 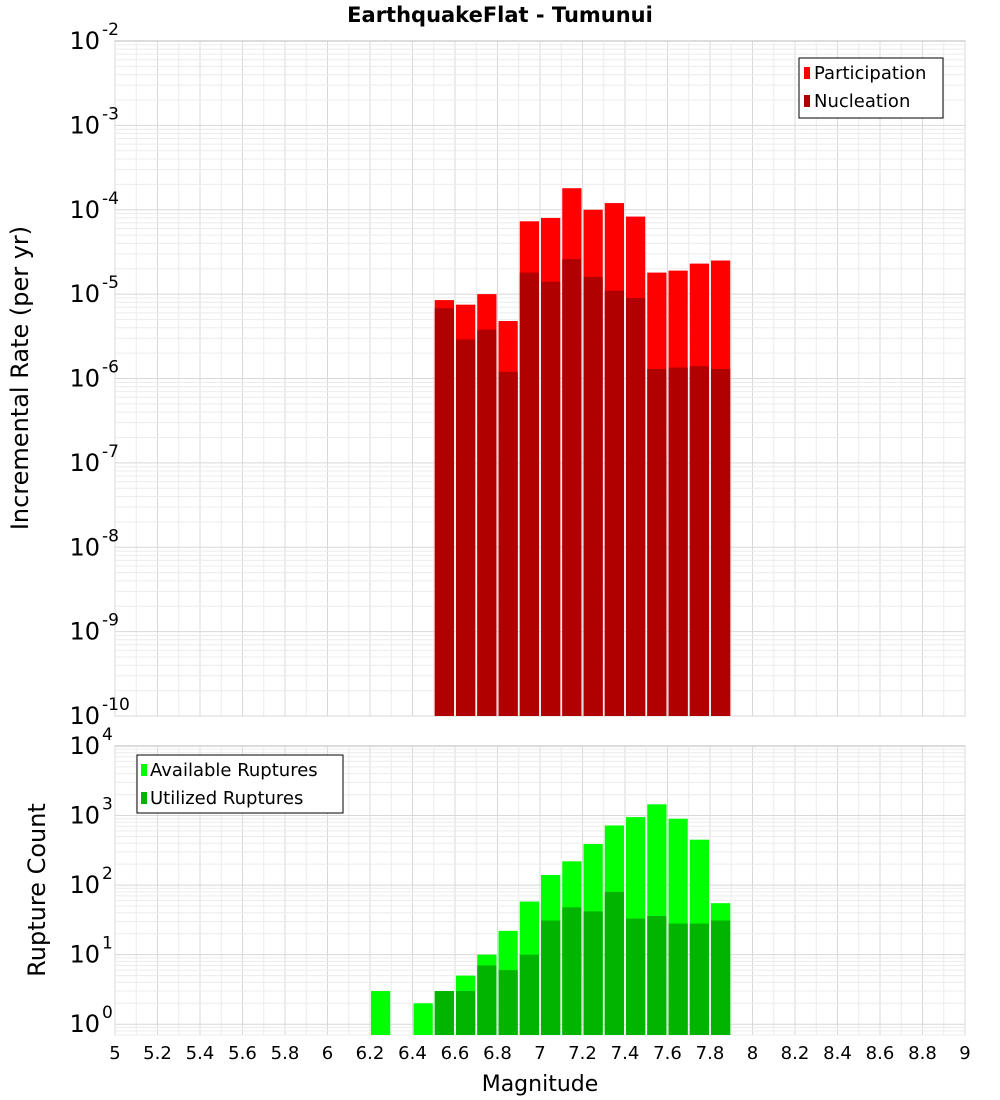 What do you see at coordinates (837, 1053) in the screenshot?
I see `x-tick-label: 8.4` at bounding box center [837, 1053].